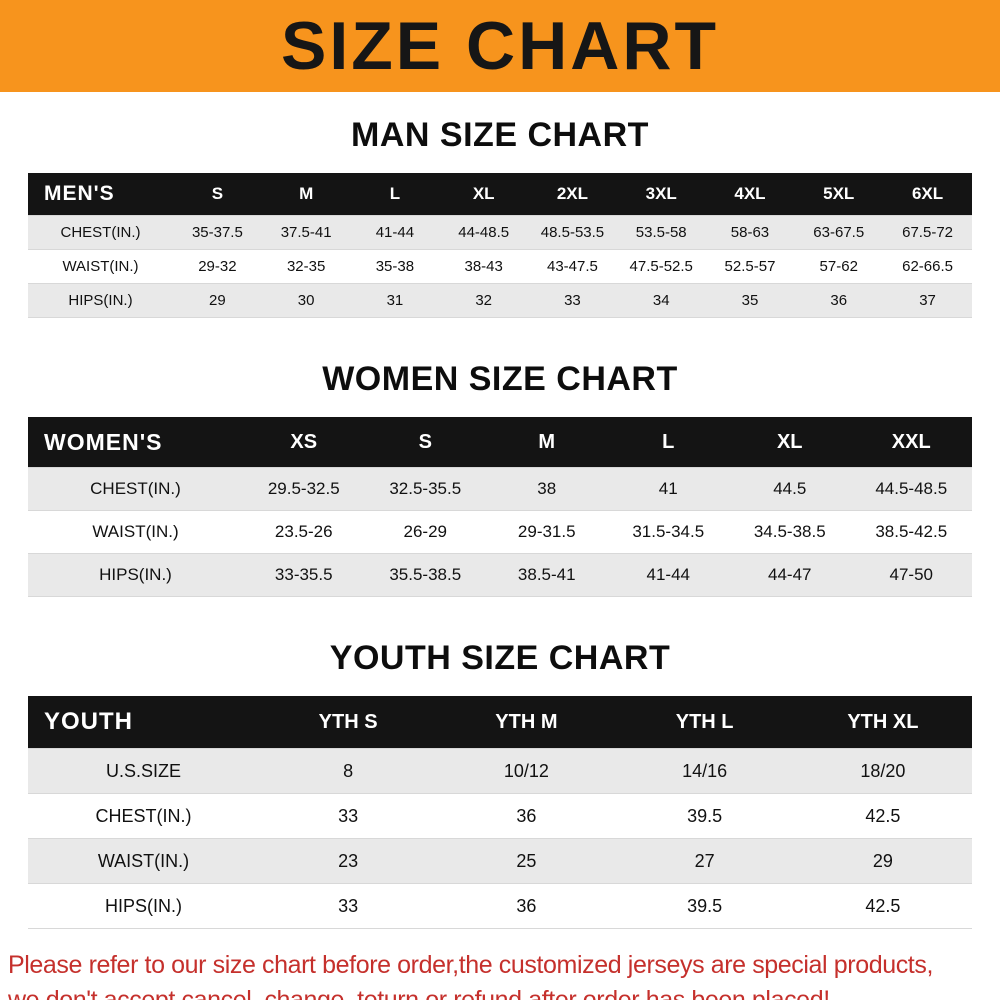  What do you see at coordinates (306, 266) in the screenshot?
I see `size-cell: 32-35` at bounding box center [306, 266].